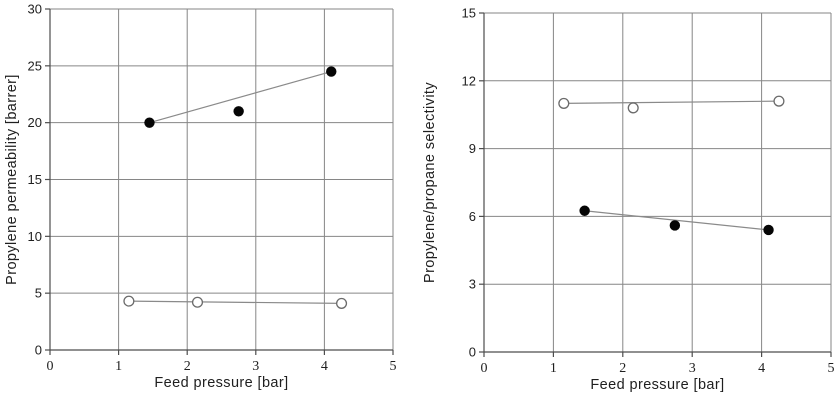  What do you see at coordinates (12, 179) in the screenshot?
I see `y-axis-title: Propylene permeability [barrer]` at bounding box center [12, 179].